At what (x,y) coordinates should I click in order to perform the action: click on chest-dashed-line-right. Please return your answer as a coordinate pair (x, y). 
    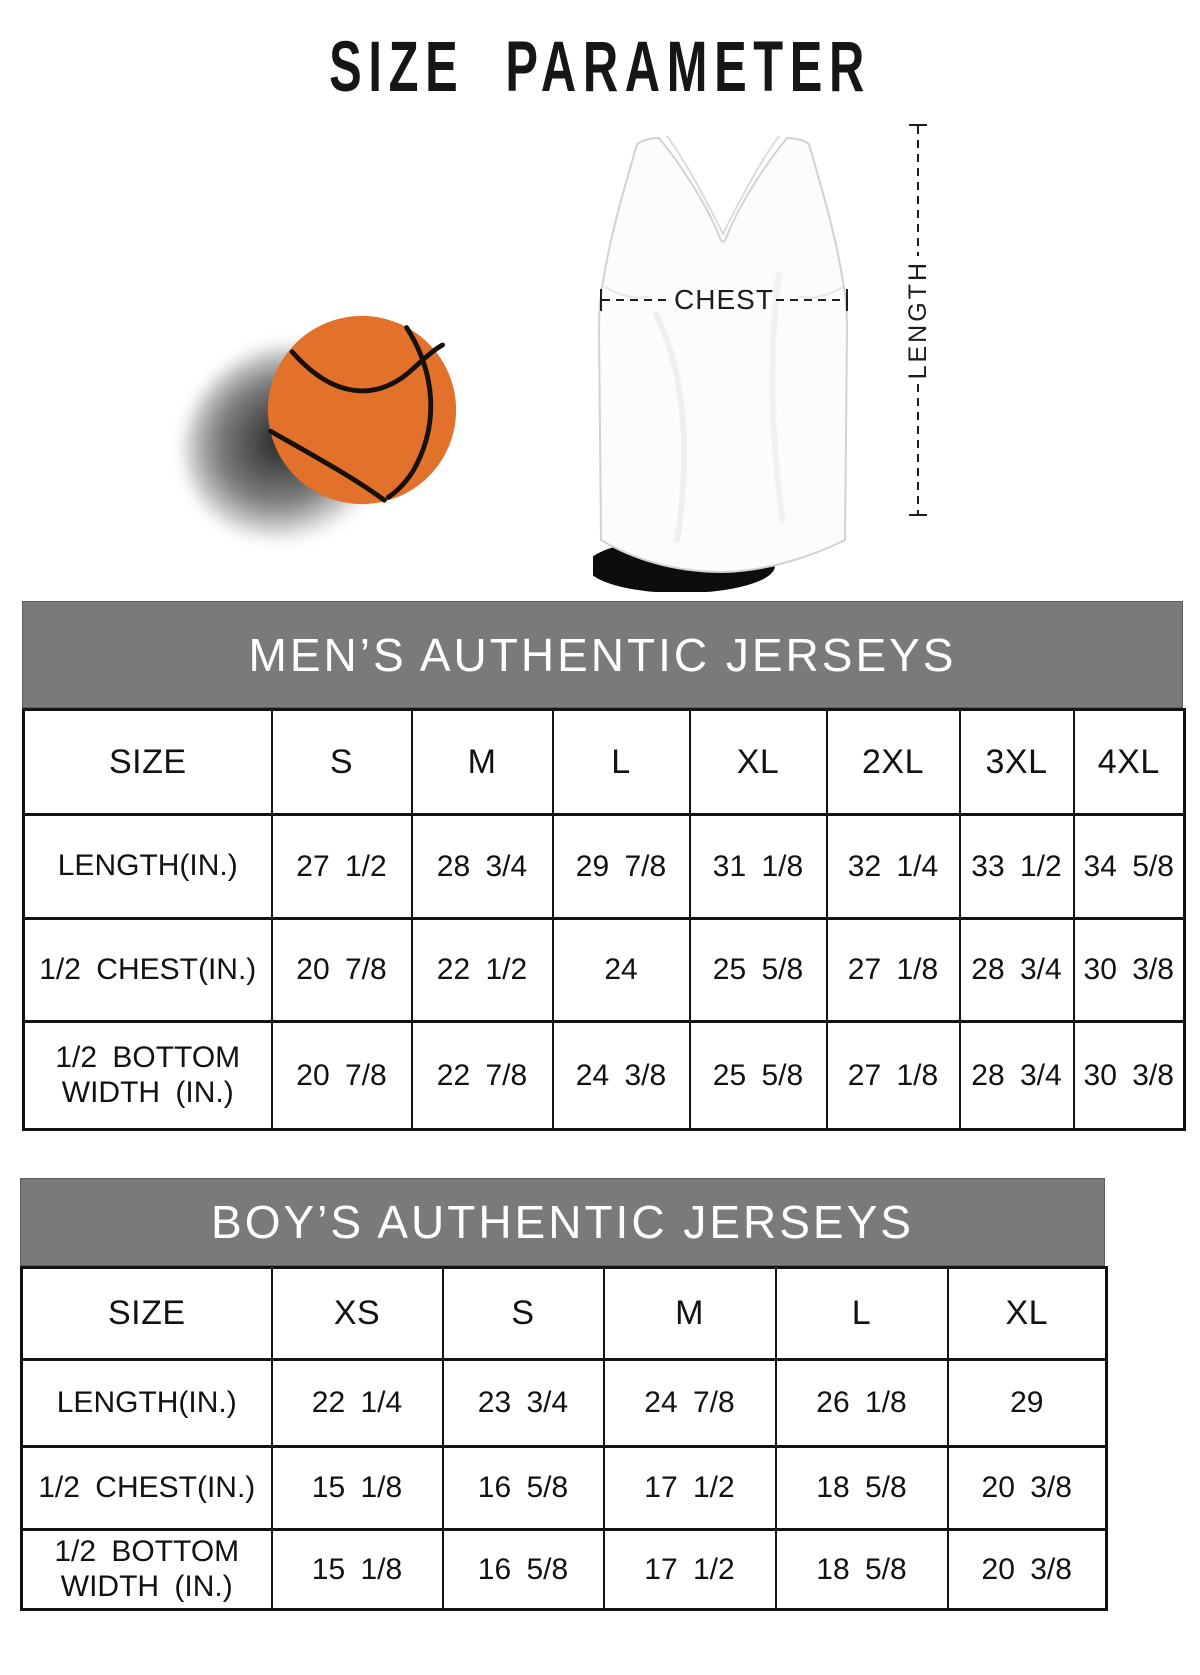
    Looking at the image, I should click on (810, 300).